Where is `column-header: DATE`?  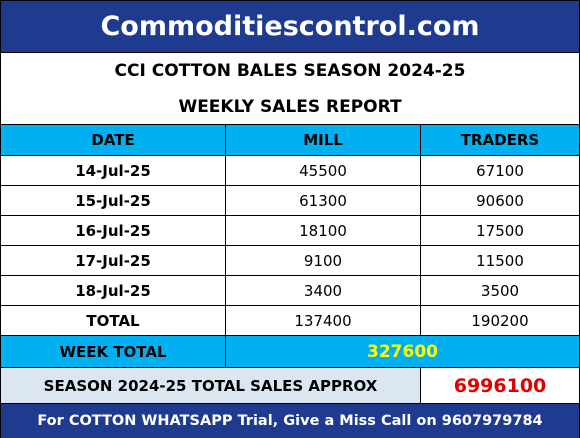 column-header: DATE is located at coordinates (113, 140).